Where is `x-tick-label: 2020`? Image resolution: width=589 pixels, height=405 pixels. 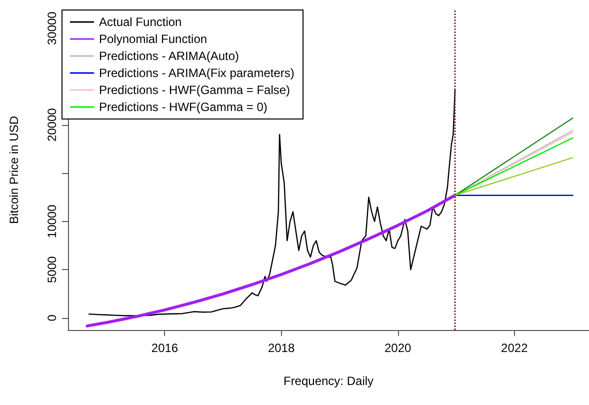
x-tick-label: 2020 is located at coordinates (398, 348).